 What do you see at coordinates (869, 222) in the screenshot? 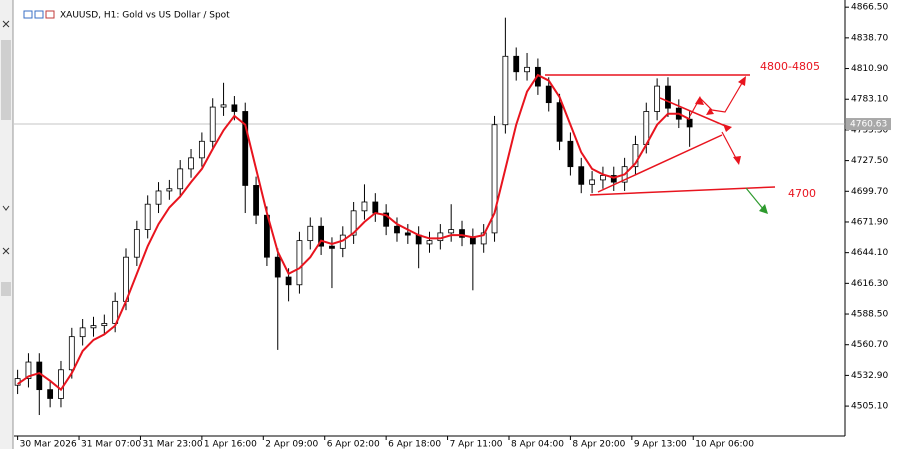
I see `y-tick-label: 4671.90` at bounding box center [869, 222].